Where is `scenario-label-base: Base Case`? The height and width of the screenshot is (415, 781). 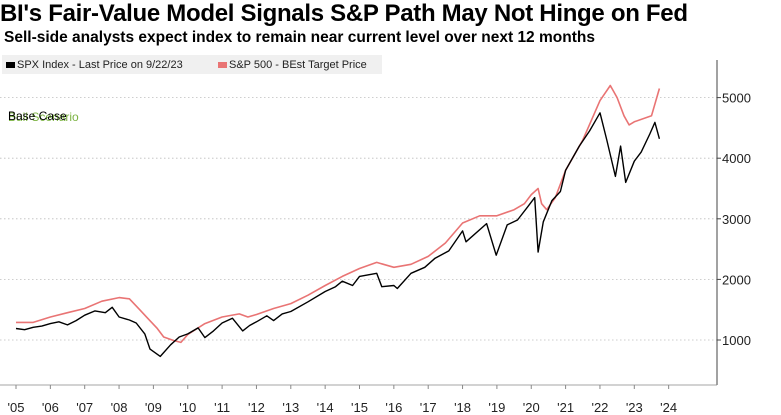 scenario-label-base: Base Case is located at coordinates (37, 116).